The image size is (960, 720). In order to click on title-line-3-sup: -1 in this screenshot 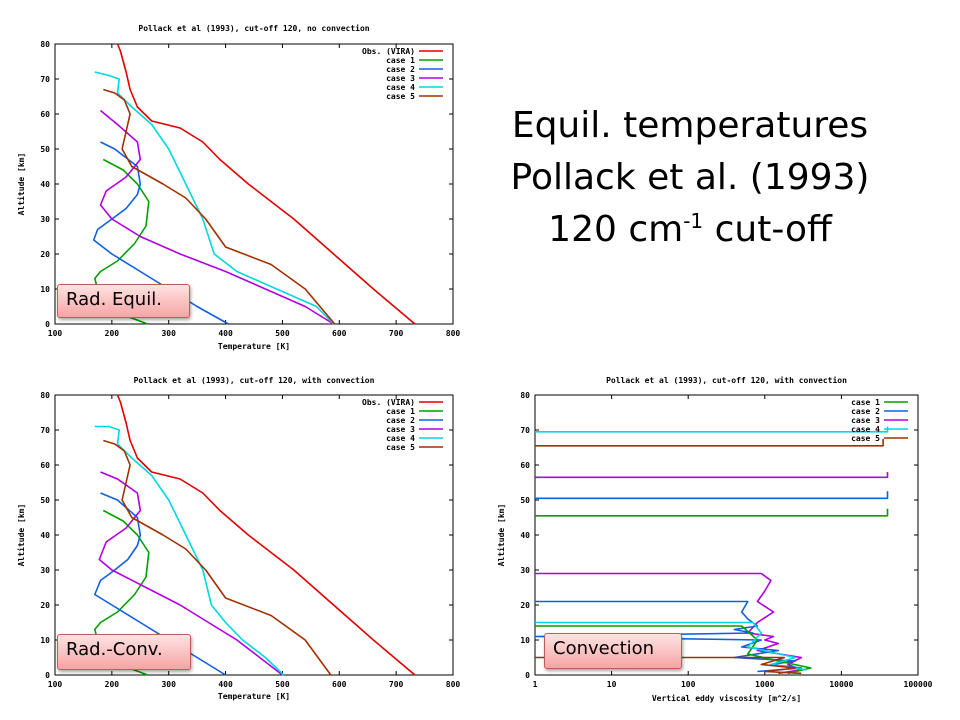, I will do `click(693, 221)`.